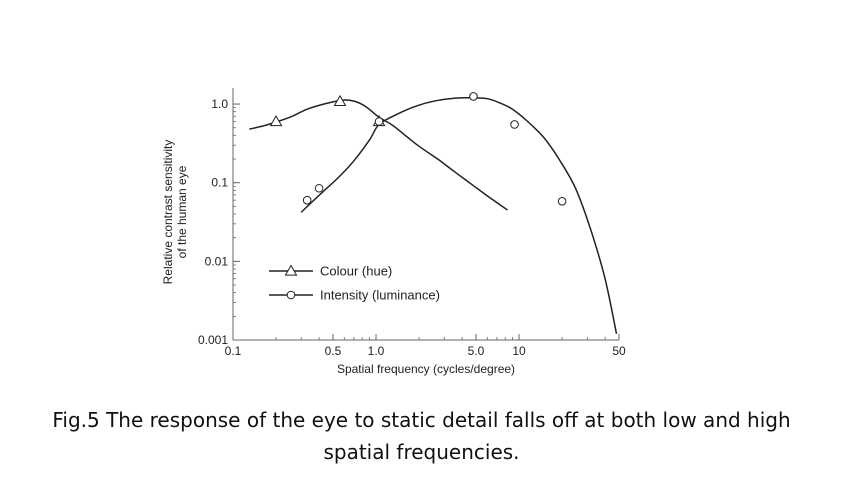 This screenshot has width=843, height=496. Describe the element at coordinates (519, 351) in the screenshot. I see `x-tick-label: 10` at that location.